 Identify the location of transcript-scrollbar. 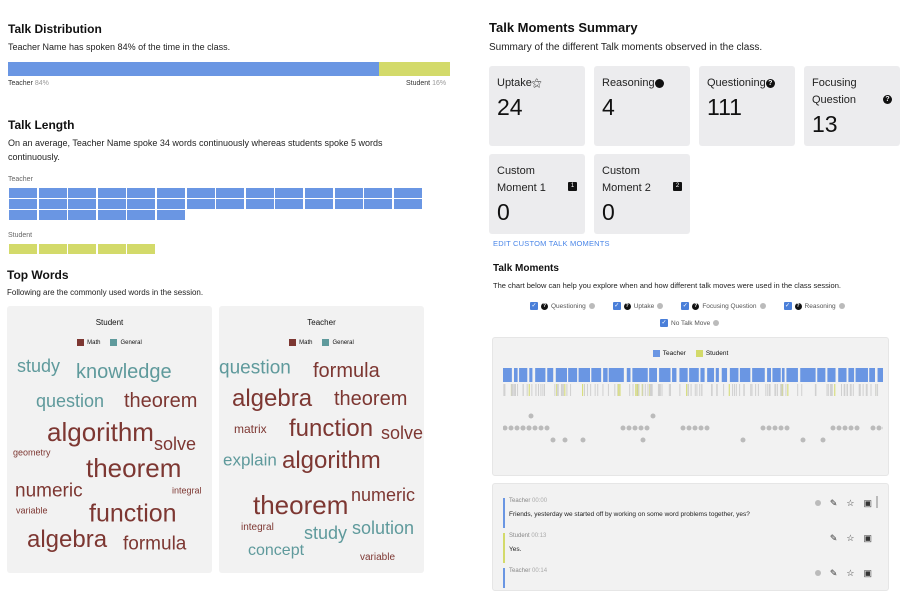
(877, 502).